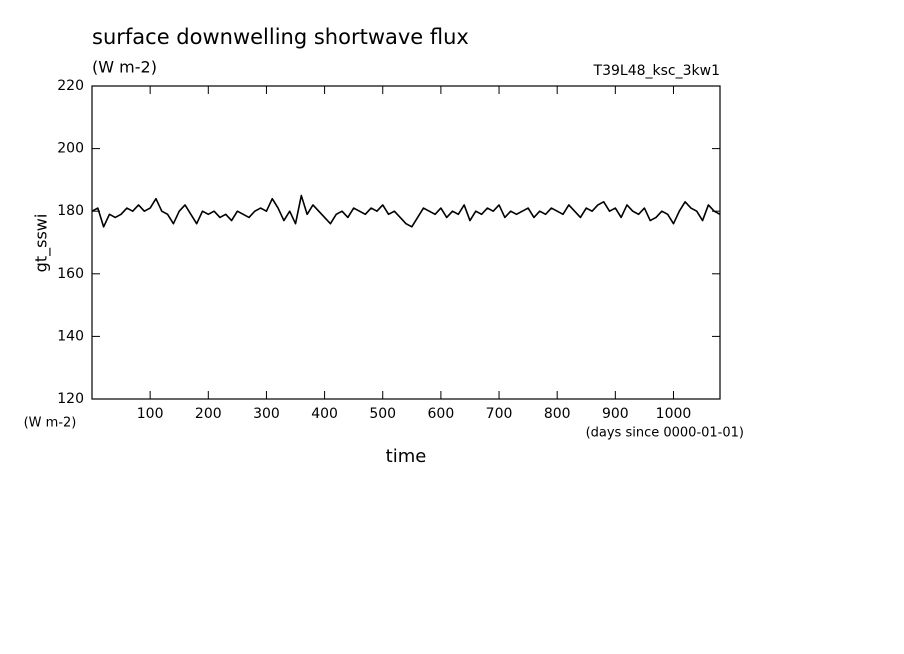 The width and height of the screenshot is (904, 654). Describe the element at coordinates (499, 414) in the screenshot. I see `x-tick-label: 700` at that location.